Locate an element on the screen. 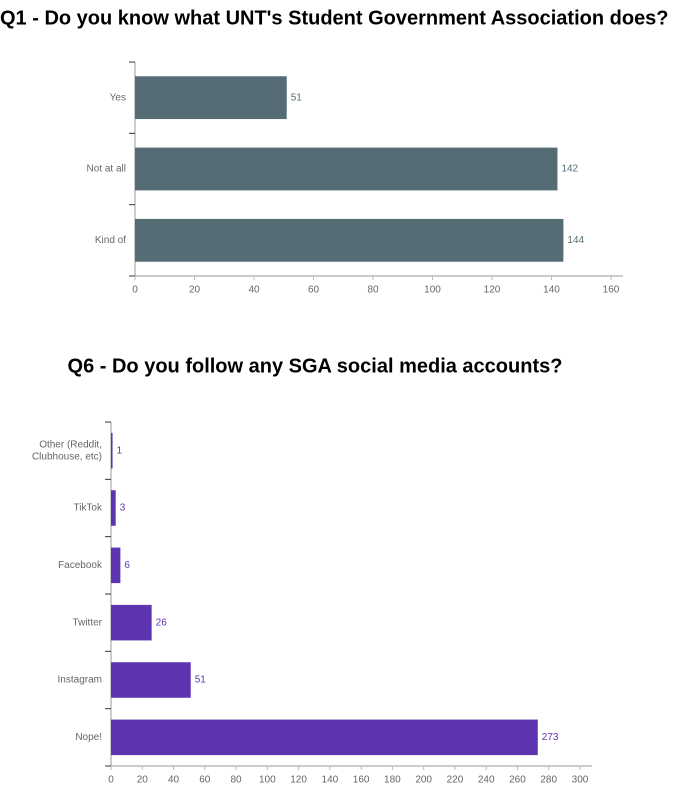 The height and width of the screenshot is (799, 678). x-tick-label: 300 is located at coordinates (580, 780).